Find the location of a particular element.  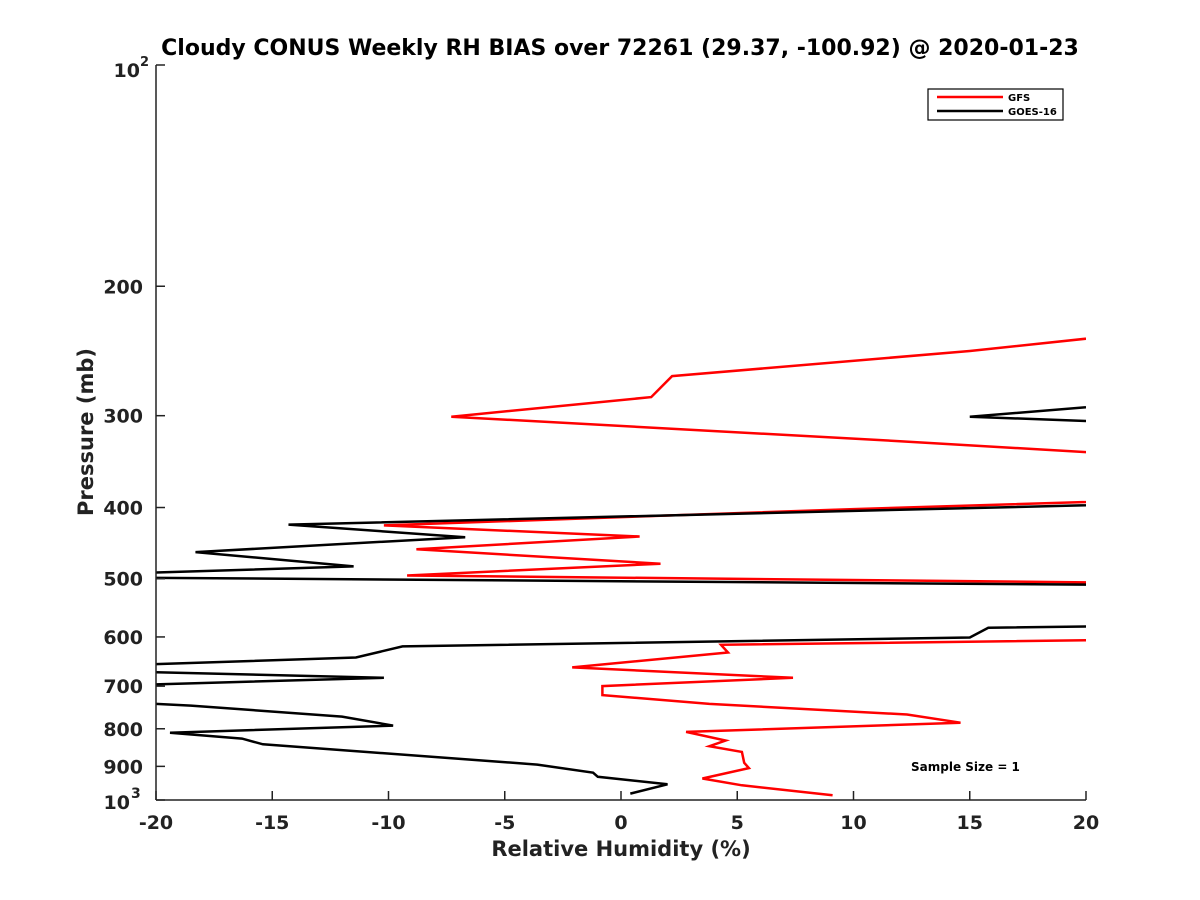

legend-box is located at coordinates (995, 104).